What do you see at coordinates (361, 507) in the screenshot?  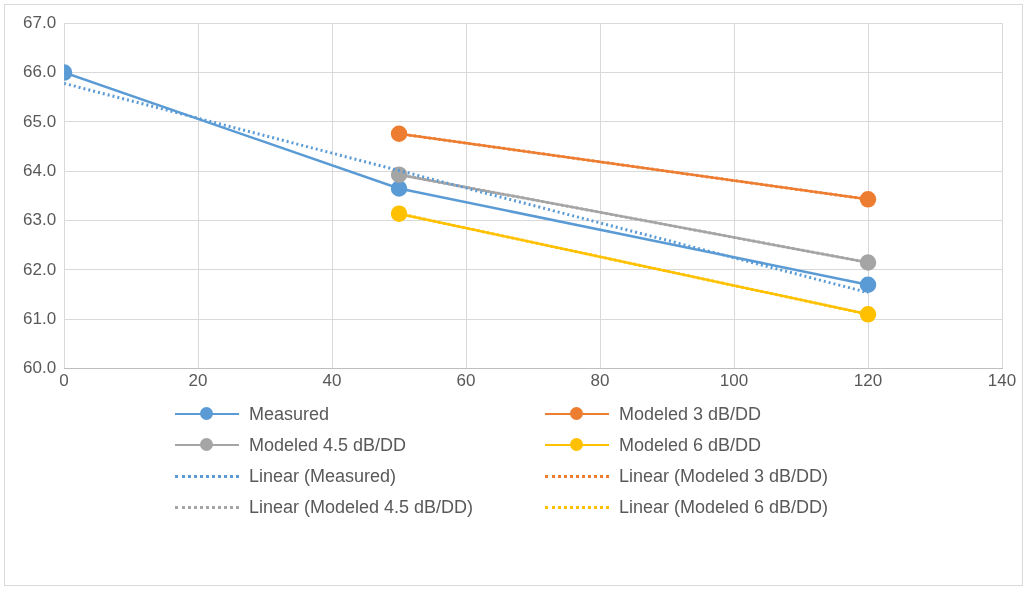 I see `legend-label: Linear (Modeled 4.5 dB/DD)` at bounding box center [361, 507].